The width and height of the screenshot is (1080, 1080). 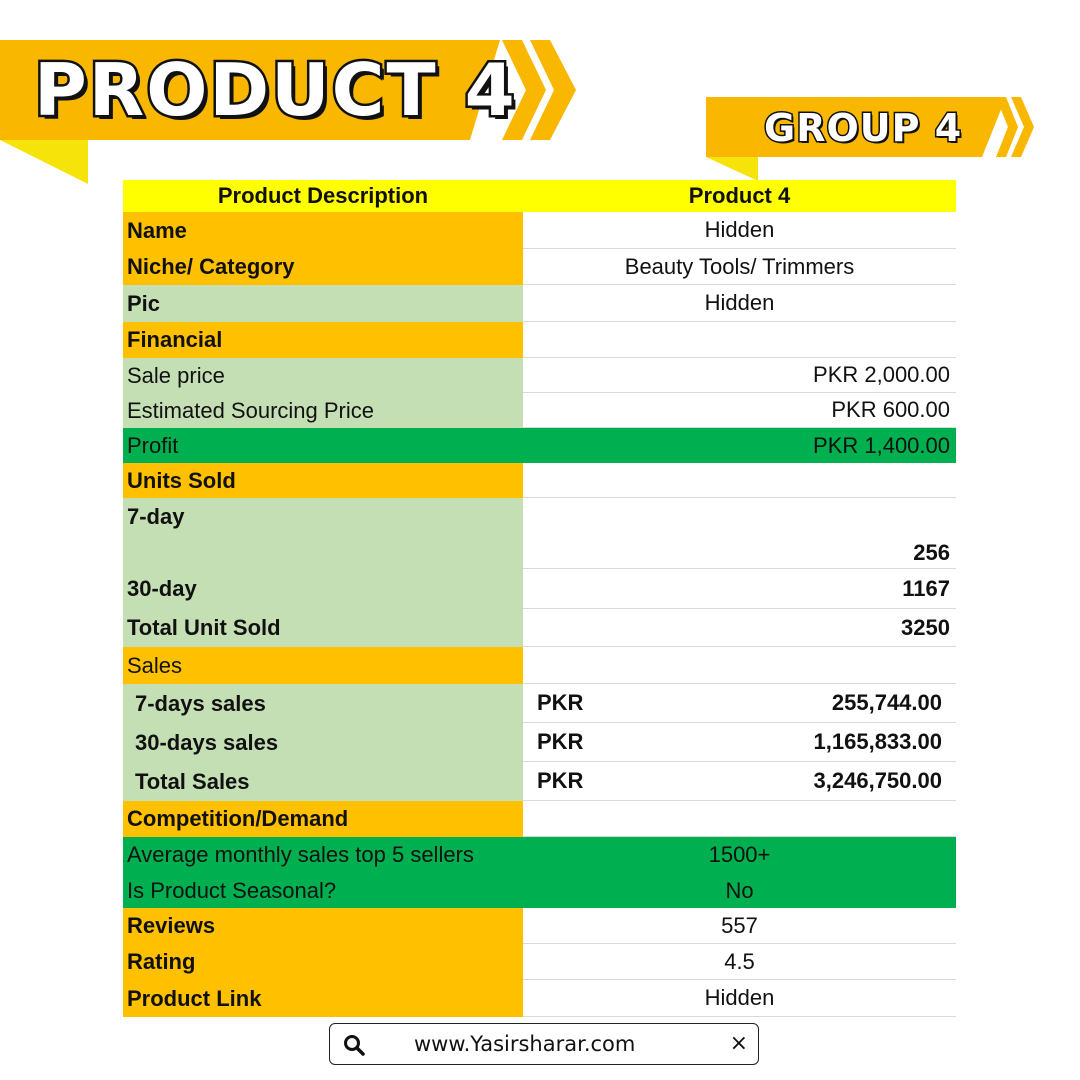 I want to click on url-search-bar: www.Yasirsharar.com ×, so click(x=544, y=1044).